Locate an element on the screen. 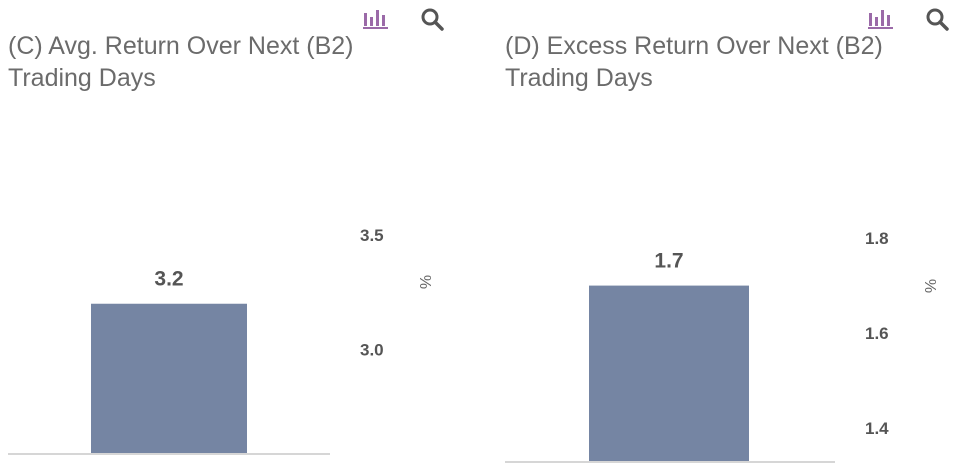  data-label: 3.2 is located at coordinates (168, 279).